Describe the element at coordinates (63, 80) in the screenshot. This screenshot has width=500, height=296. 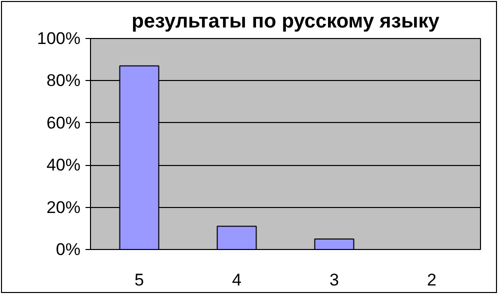
I see `y-tick-label: 80%` at that location.